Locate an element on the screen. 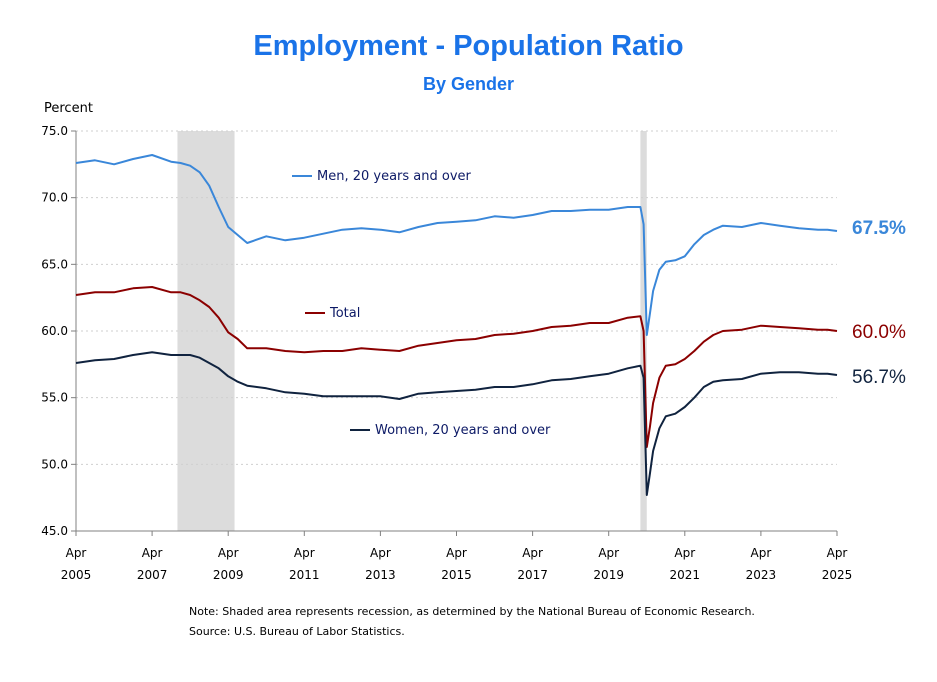 This screenshot has width=937, height=682. end-value-label-total: 60.0% is located at coordinates (879, 332).